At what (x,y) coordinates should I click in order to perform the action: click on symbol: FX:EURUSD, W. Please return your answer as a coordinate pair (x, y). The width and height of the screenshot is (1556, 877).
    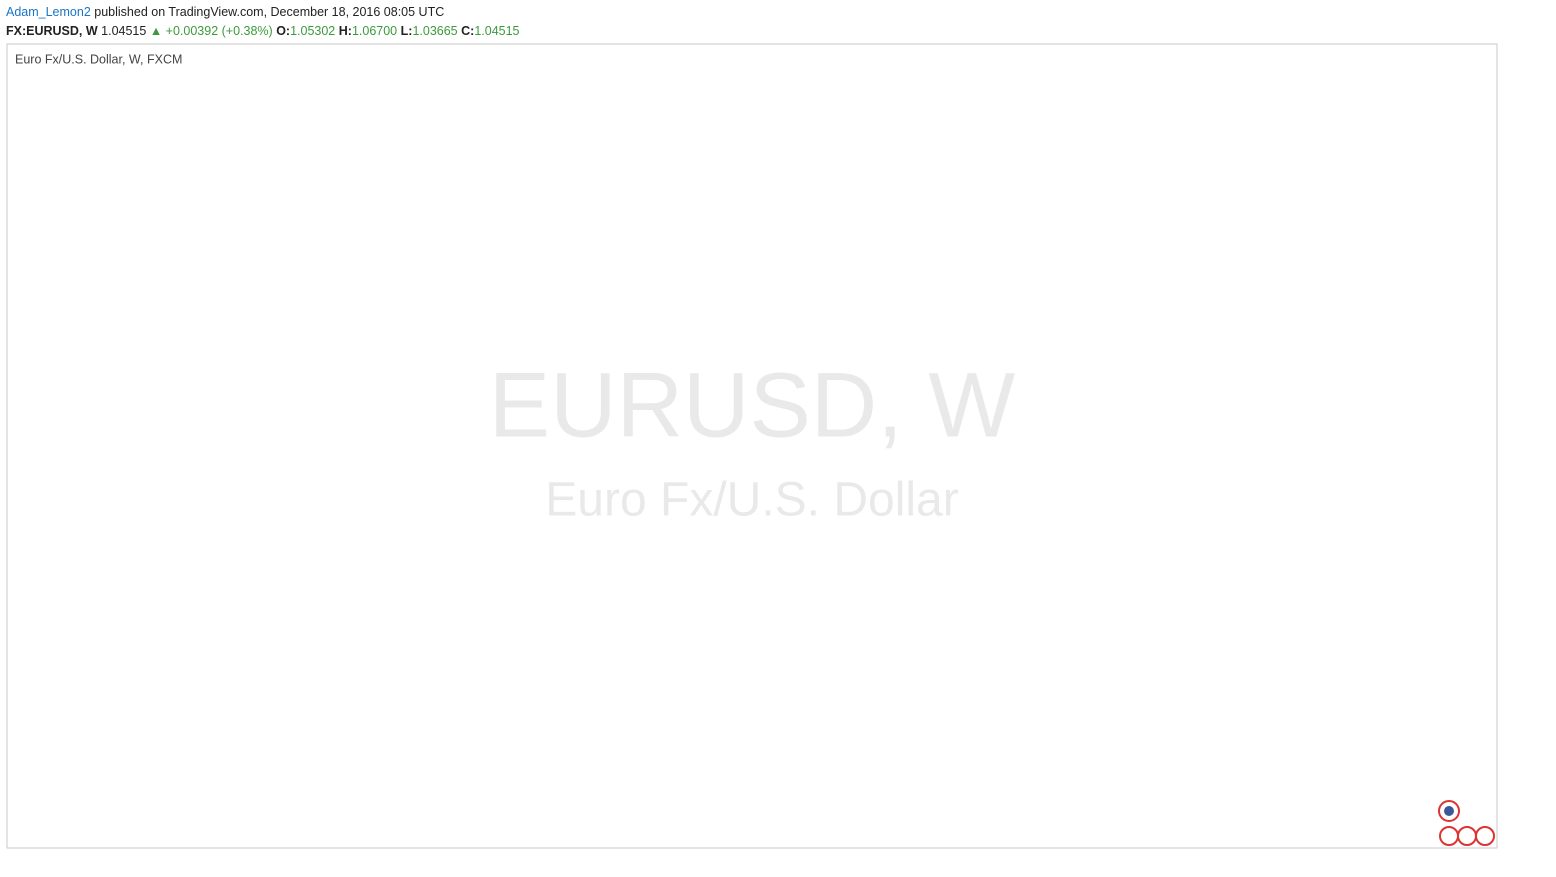
    Looking at the image, I should click on (52, 31).